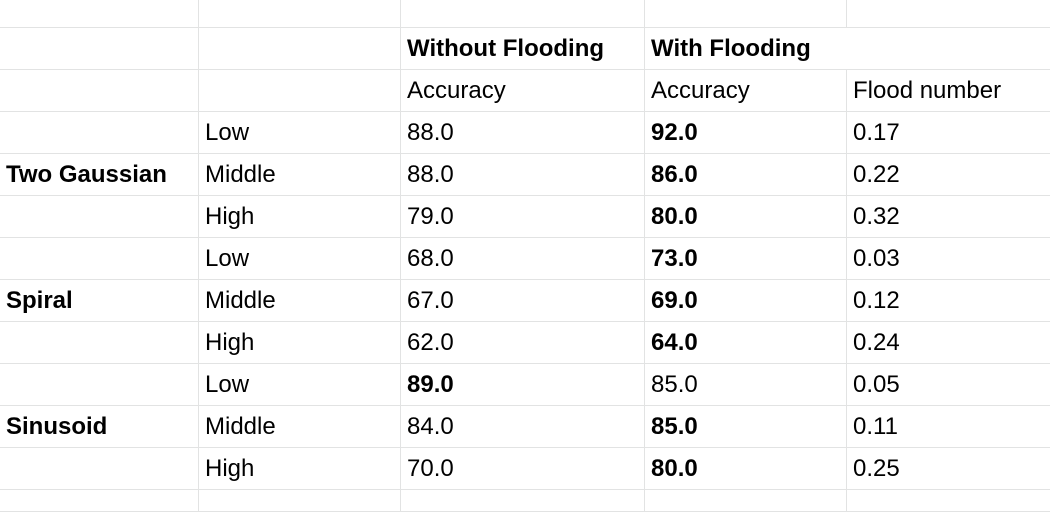 The height and width of the screenshot is (512, 1050). I want to click on header-without-flooding: Without Flooding, so click(523, 49).